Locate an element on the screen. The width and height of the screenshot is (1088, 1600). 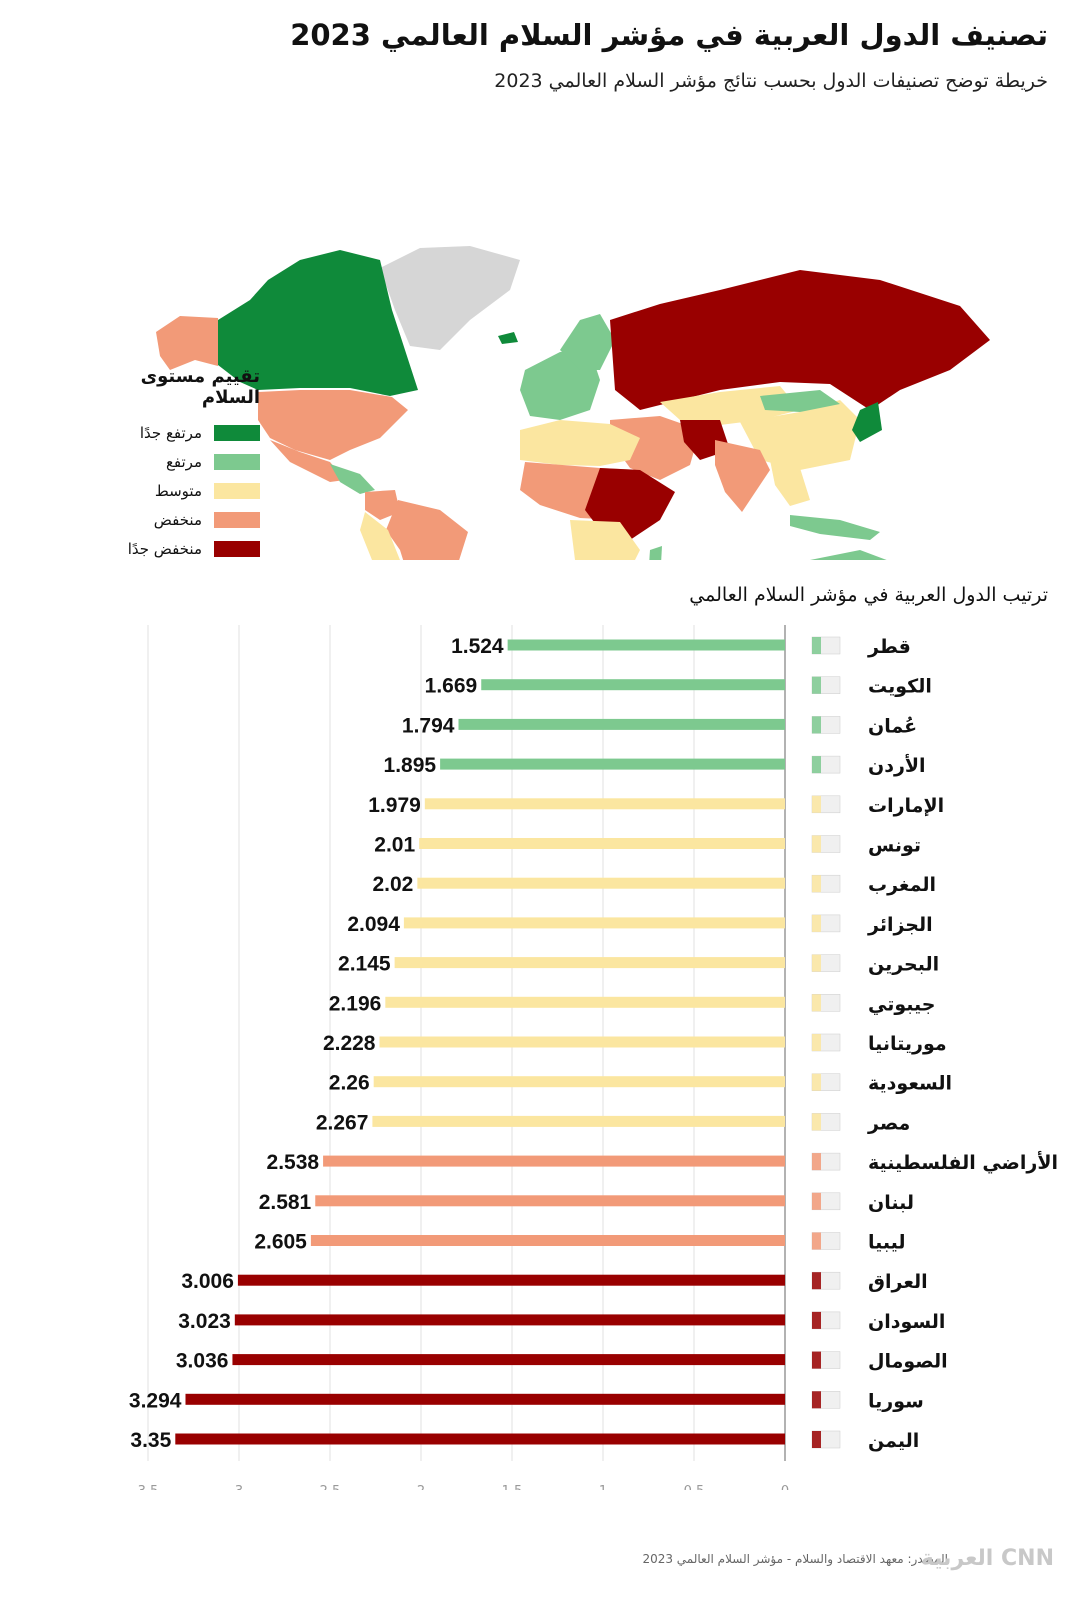
country-label: موريتانيا is located at coordinates (907, 1044).